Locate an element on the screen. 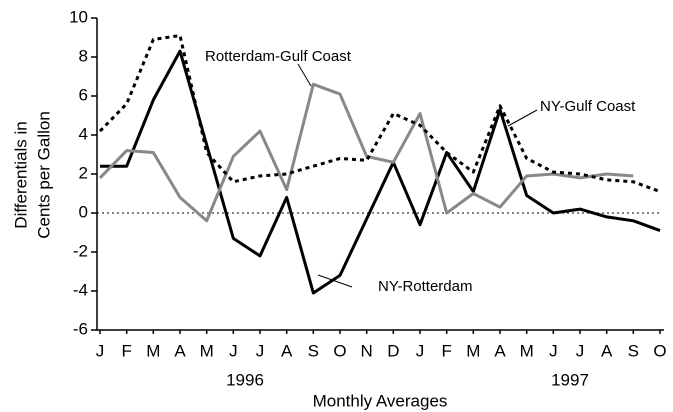 This screenshot has width=673, height=412. y-tick-label: -4 is located at coordinates (80, 289).